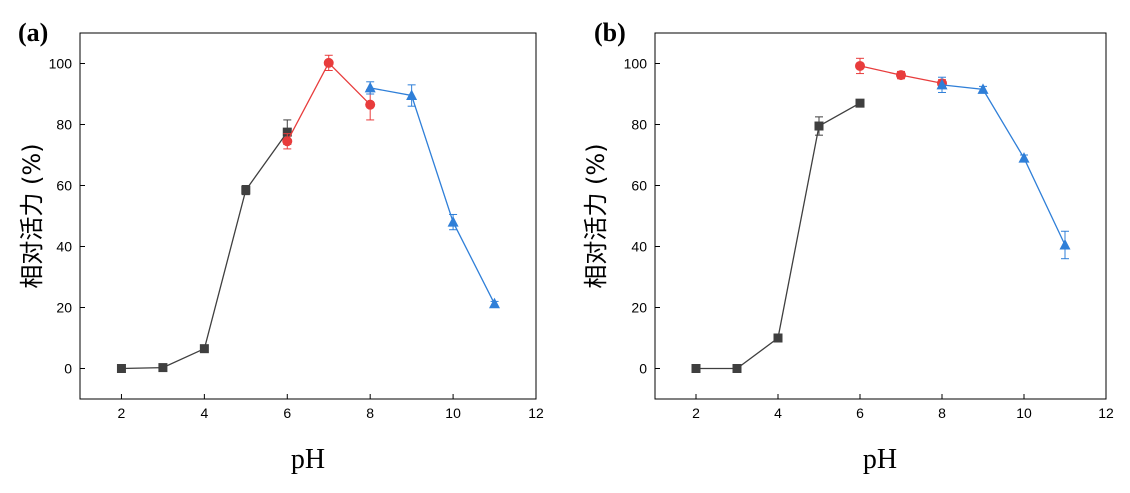 The height and width of the screenshot is (493, 1130). What do you see at coordinates (308, 459) in the screenshot?
I see `x-axis-title-a: pH` at bounding box center [308, 459].